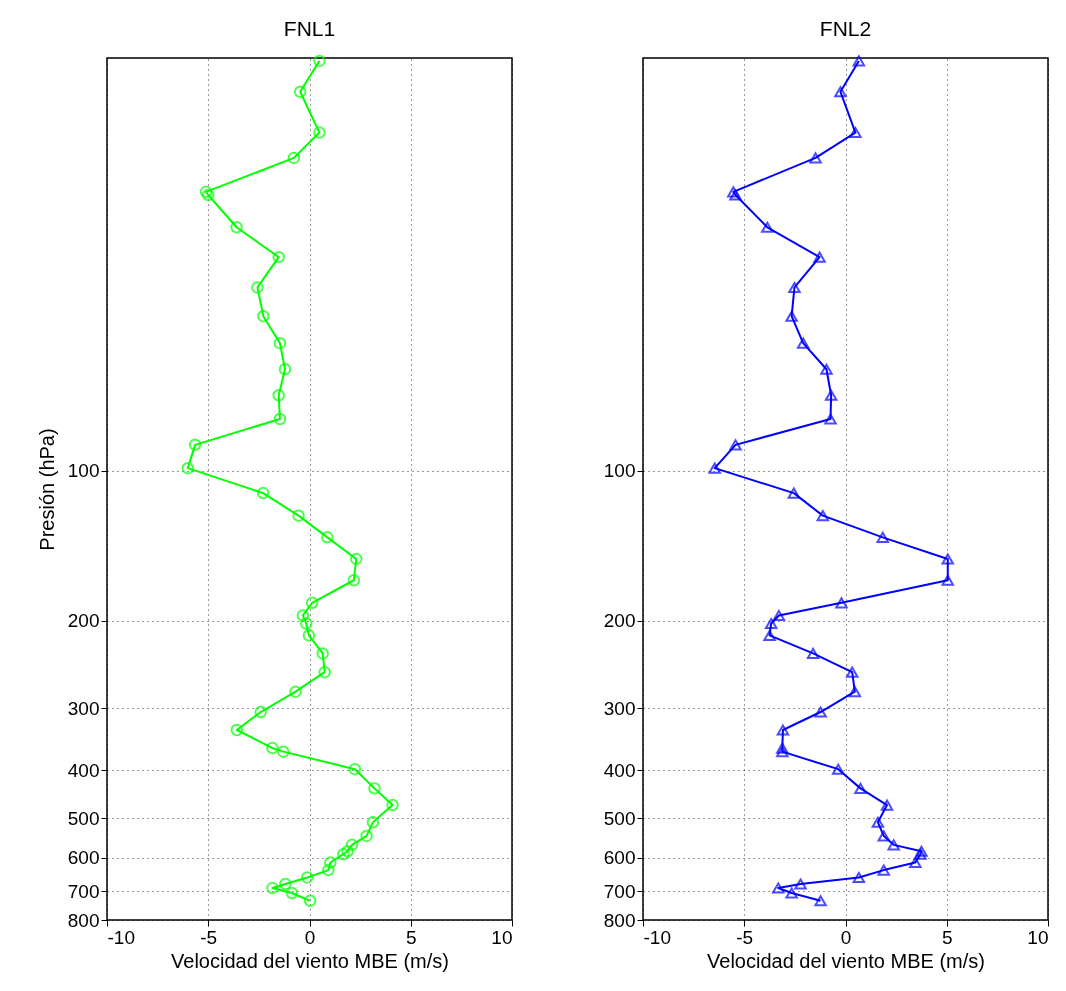 The image size is (1066, 991). Describe the element at coordinates (46, 489) in the screenshot. I see `y-axis-title: Presión (hPa)` at that location.